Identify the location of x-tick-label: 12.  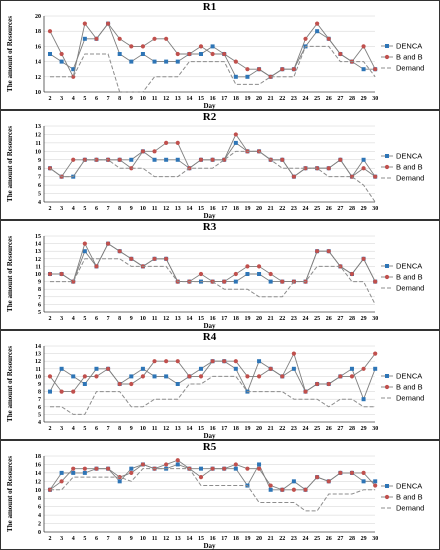
(166, 319).